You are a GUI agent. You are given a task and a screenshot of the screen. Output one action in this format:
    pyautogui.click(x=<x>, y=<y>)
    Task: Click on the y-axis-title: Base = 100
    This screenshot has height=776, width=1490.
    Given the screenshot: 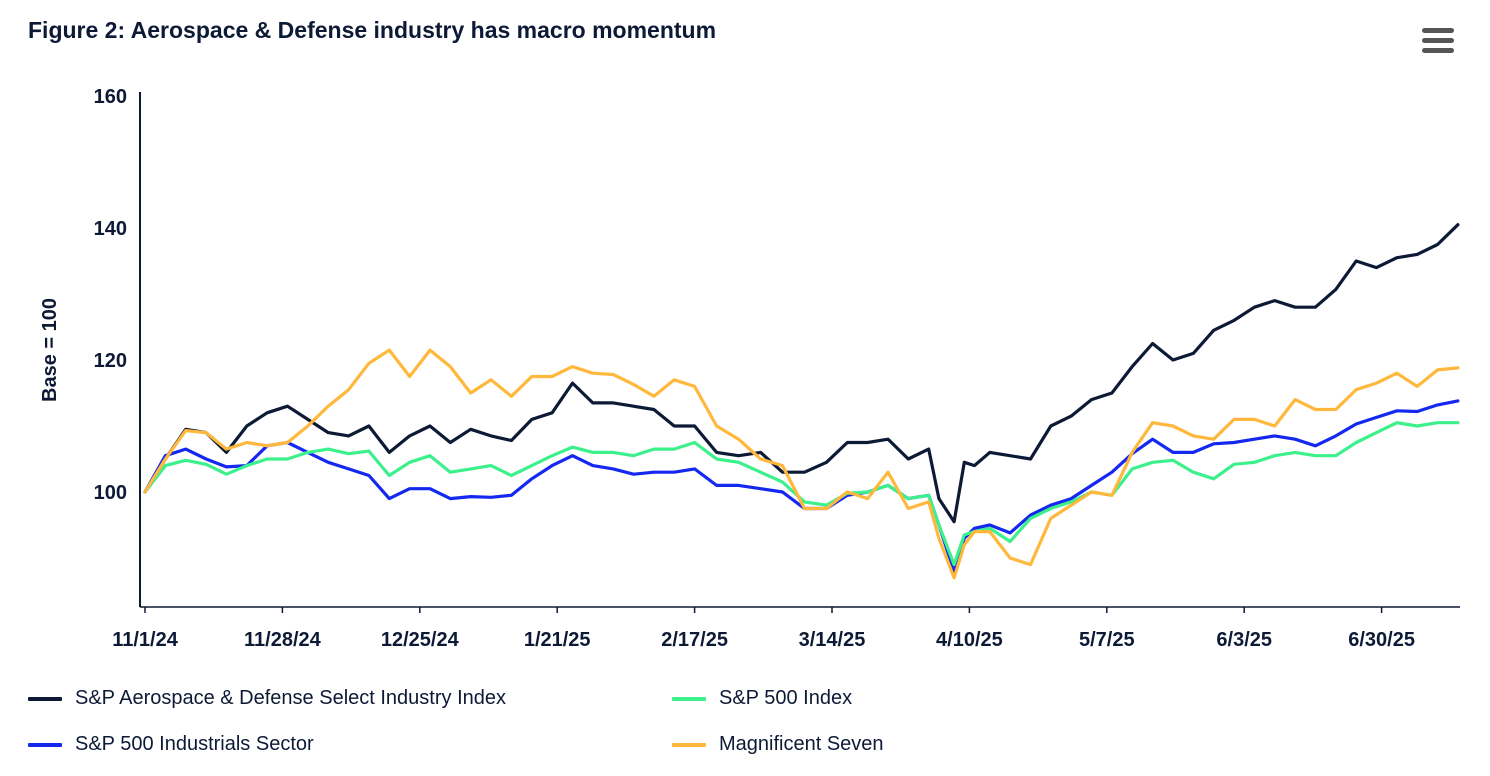 What is the action you would take?
    pyautogui.click(x=50, y=350)
    